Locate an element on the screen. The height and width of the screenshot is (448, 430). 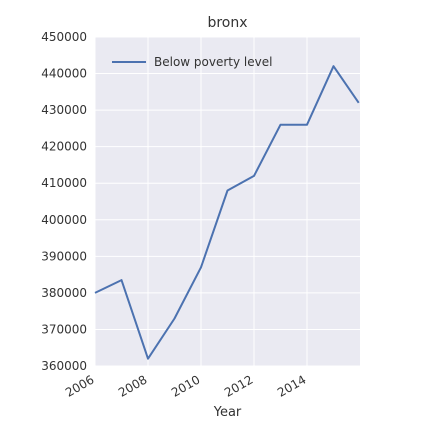
y-tick-label: 420000 is located at coordinates (64, 147).